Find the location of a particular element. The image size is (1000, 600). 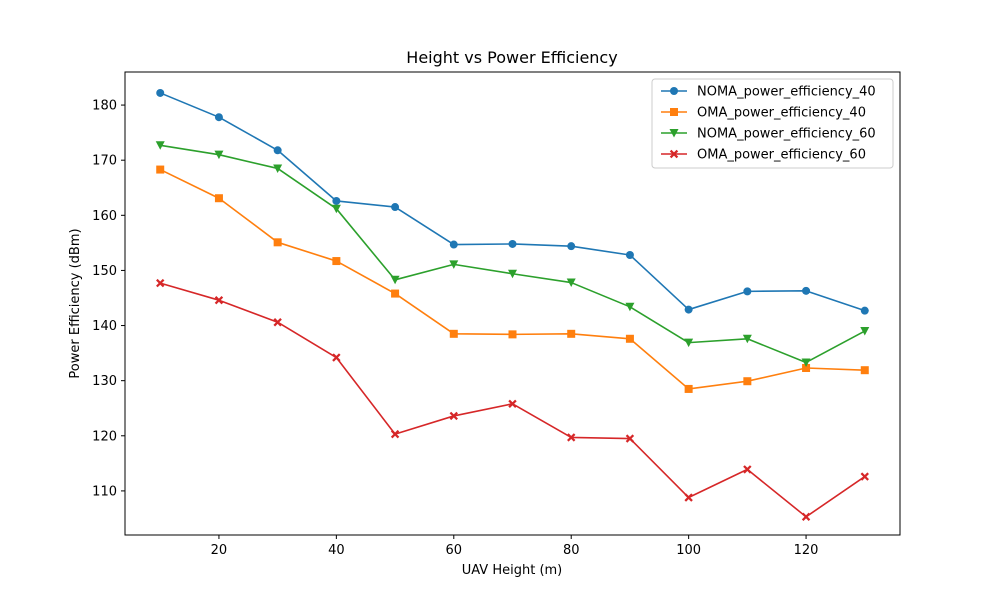

y-tick-label: 160 is located at coordinates (104, 216).